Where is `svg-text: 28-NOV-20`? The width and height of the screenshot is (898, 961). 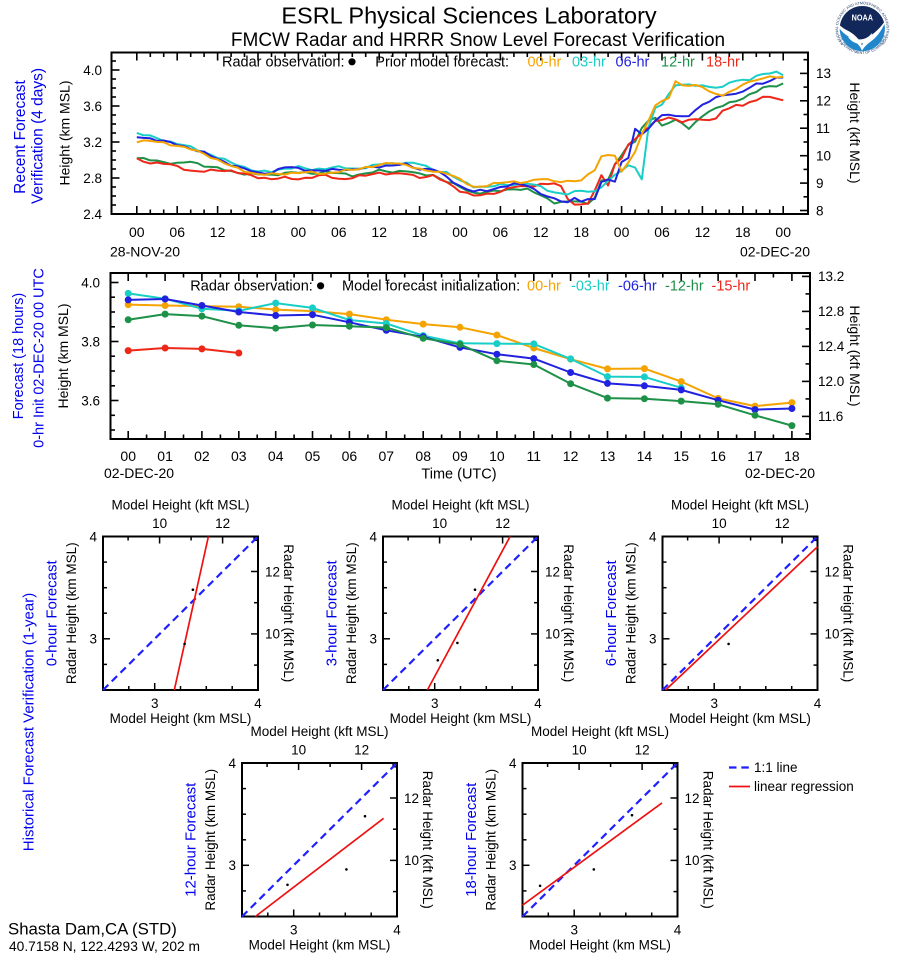 svg-text: 28-NOV-20 is located at coordinates (145, 252).